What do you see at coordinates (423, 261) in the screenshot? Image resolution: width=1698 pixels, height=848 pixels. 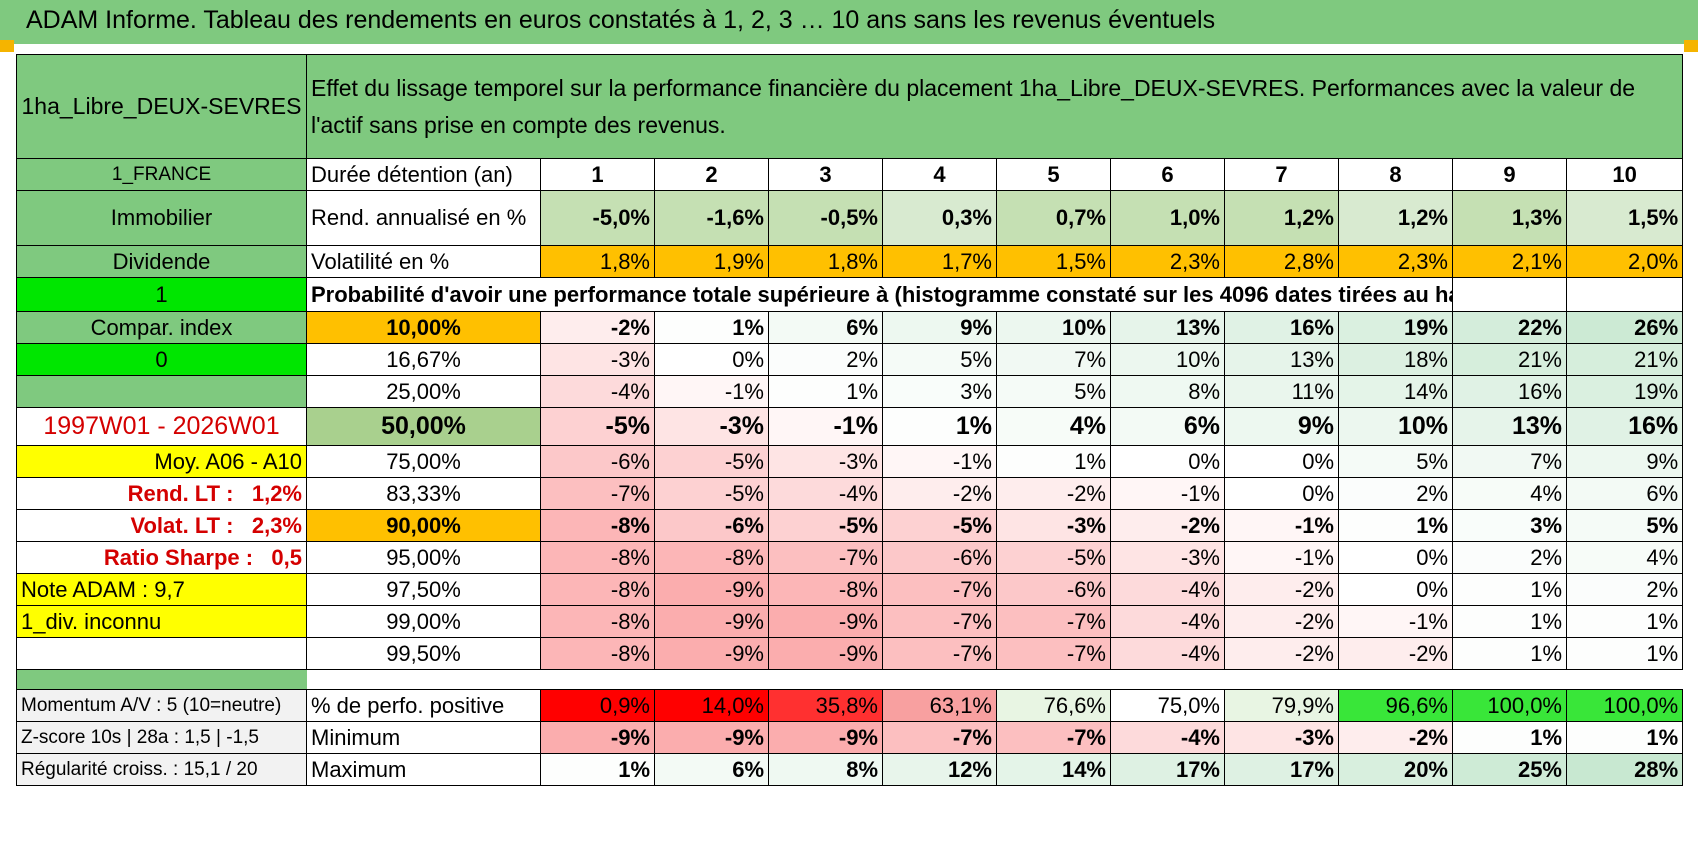 I see `vol-label: Volatilité en %` at bounding box center [423, 261].